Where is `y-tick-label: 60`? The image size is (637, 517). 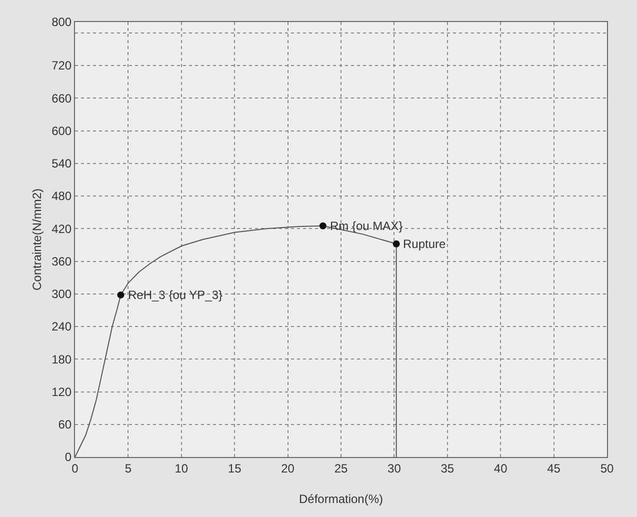
y-tick-label: 60 is located at coordinates (65, 425).